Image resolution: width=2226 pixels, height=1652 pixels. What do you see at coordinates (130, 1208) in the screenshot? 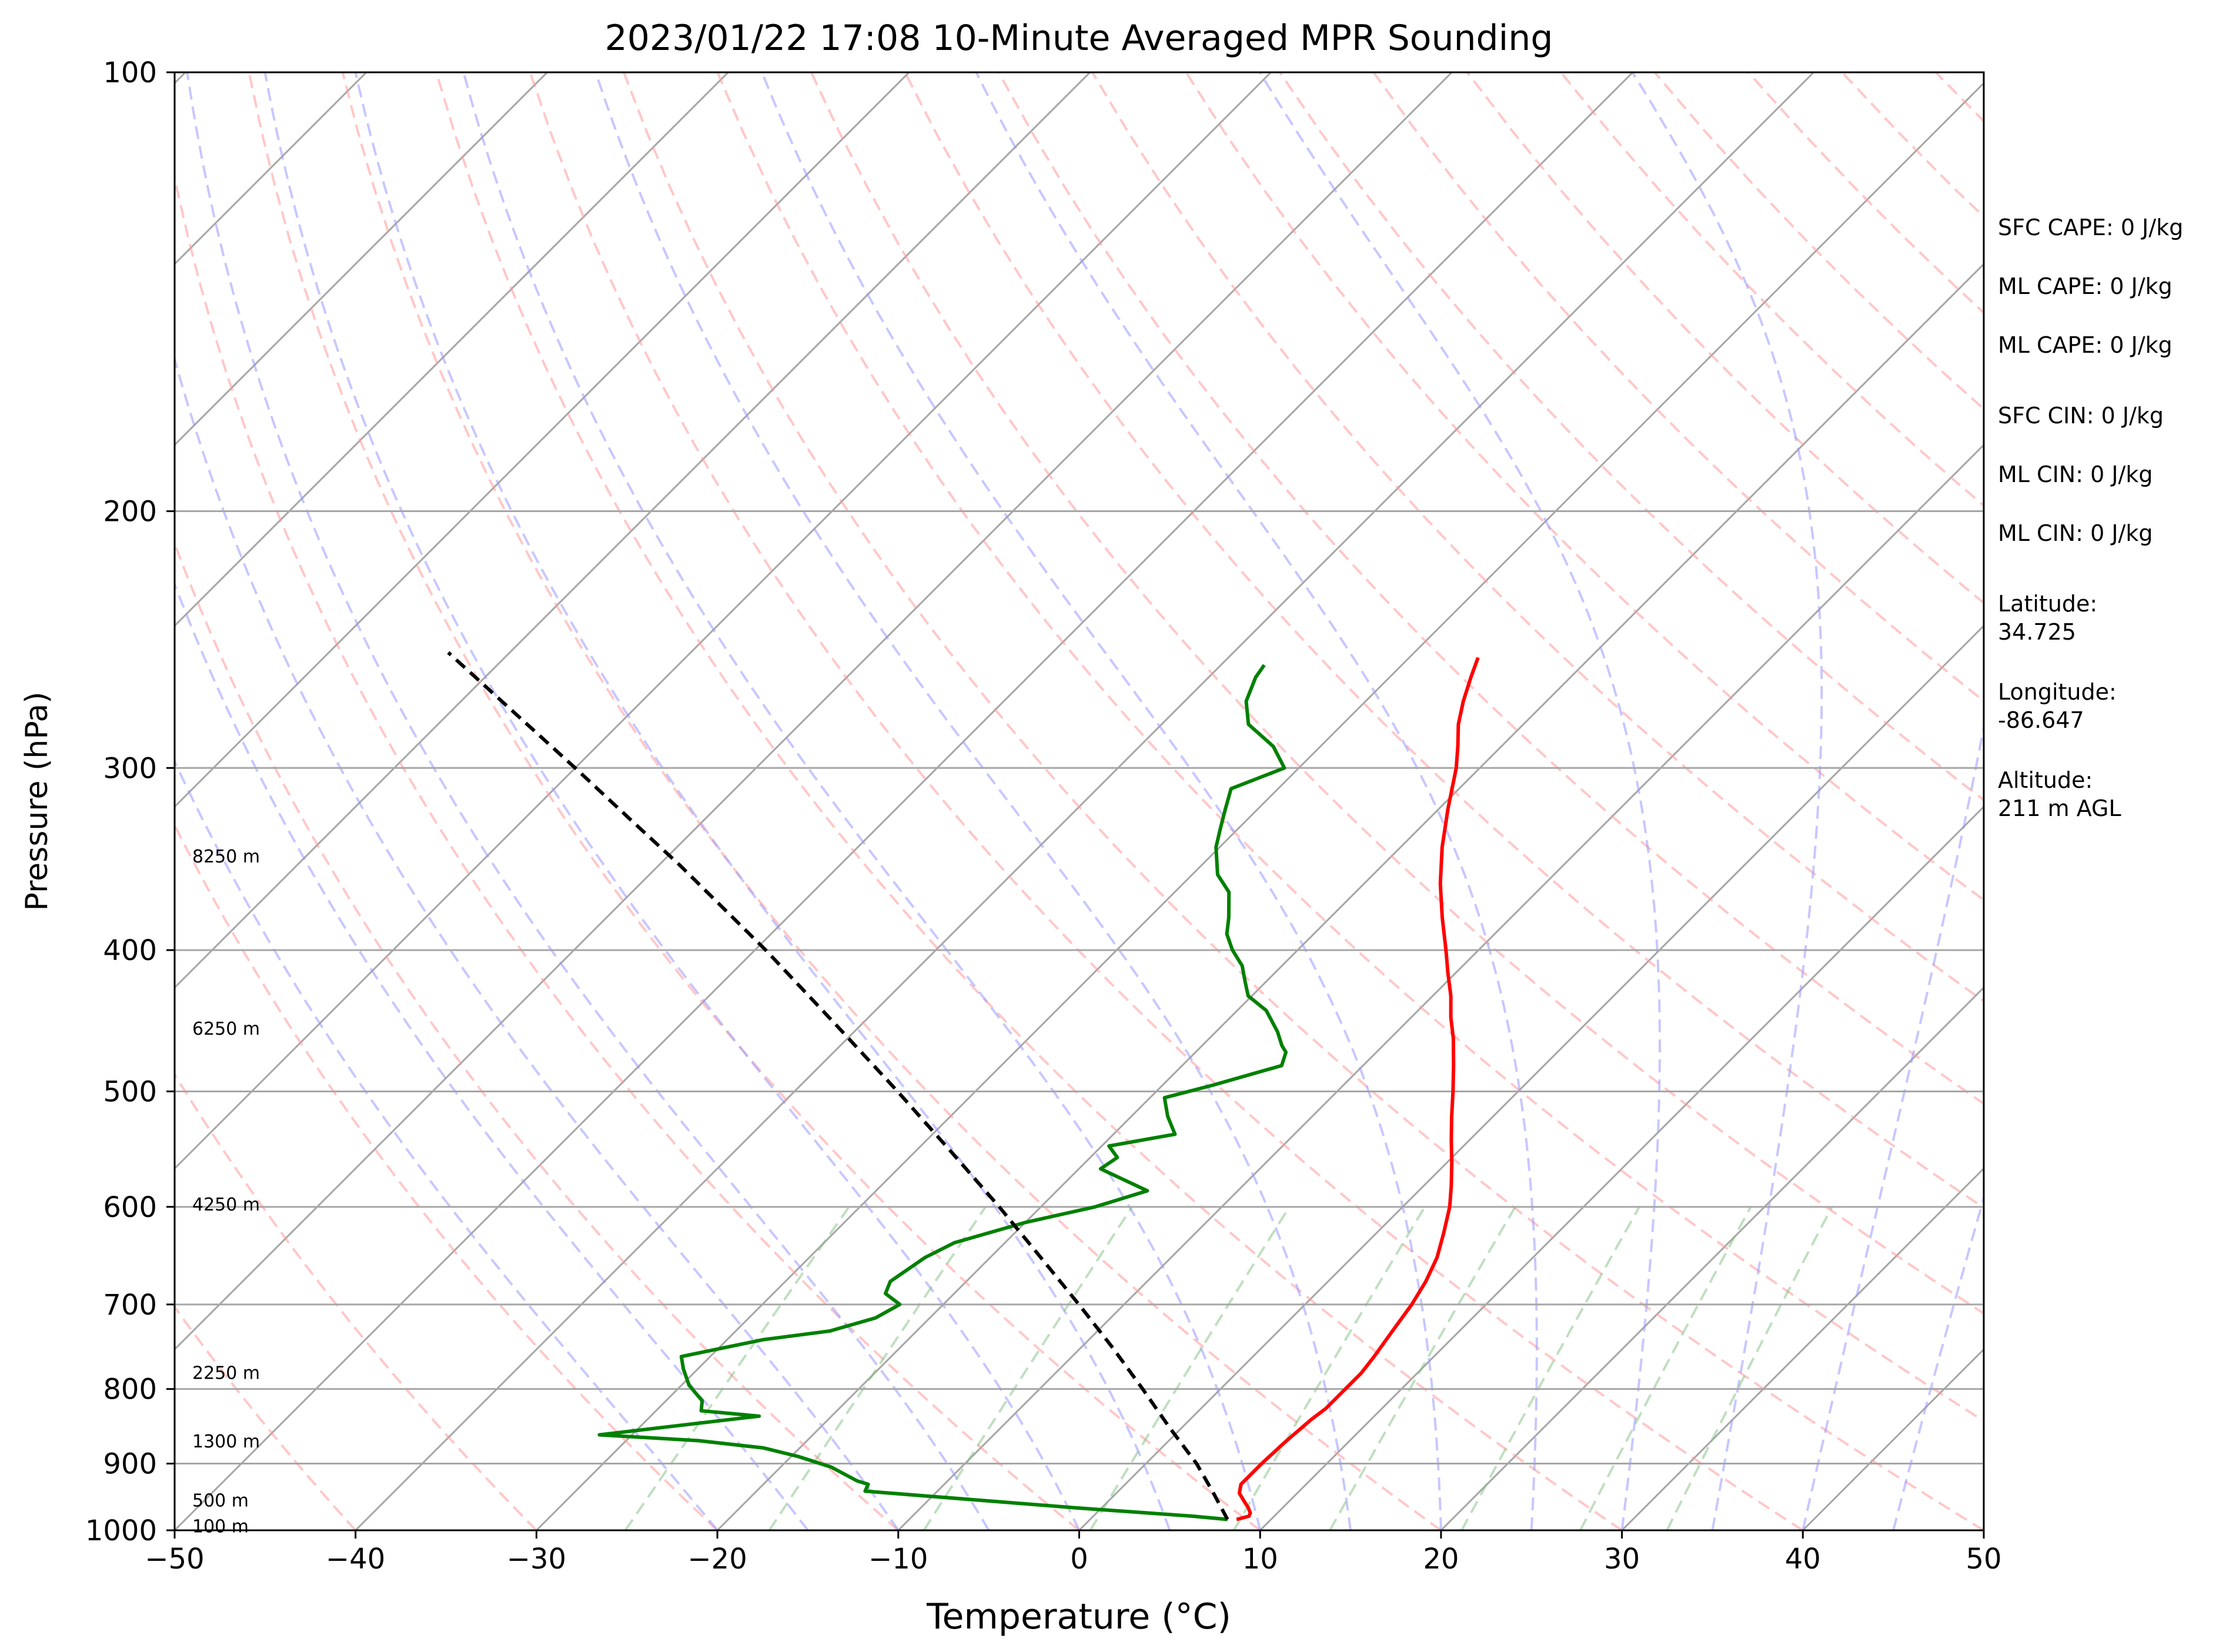
I see `y-tick-label: 600` at bounding box center [130, 1208].